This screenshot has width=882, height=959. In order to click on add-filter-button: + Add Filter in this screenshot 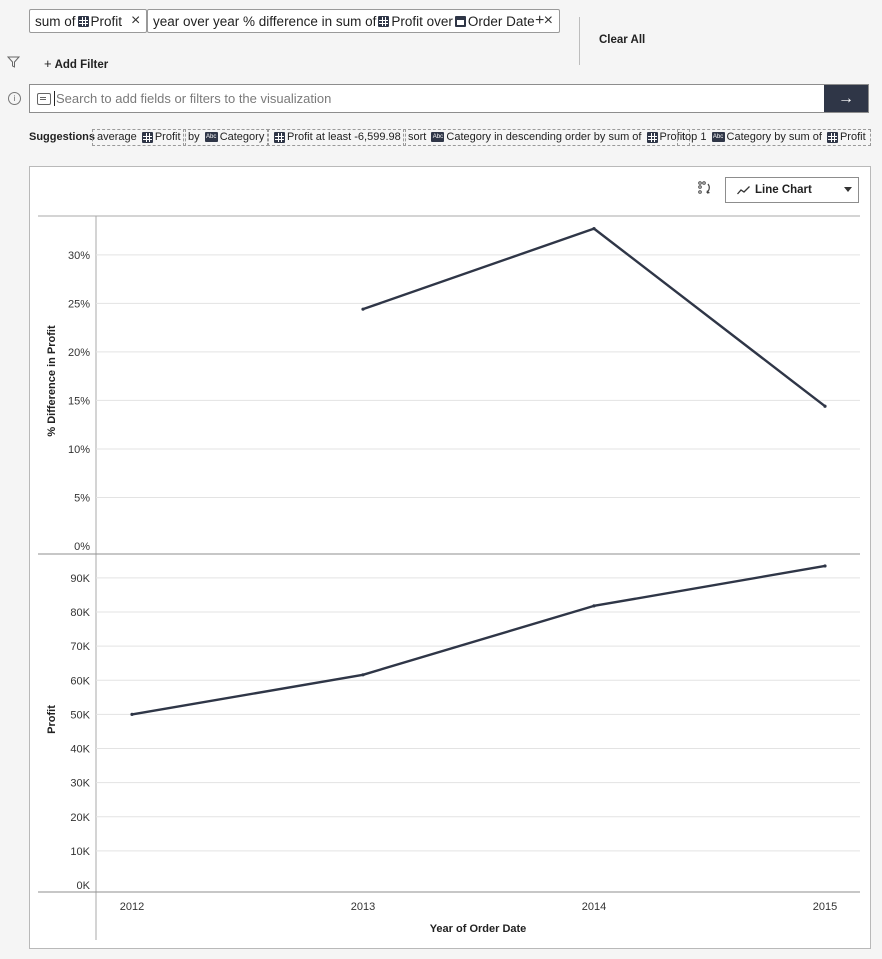, I will do `click(76, 63)`.